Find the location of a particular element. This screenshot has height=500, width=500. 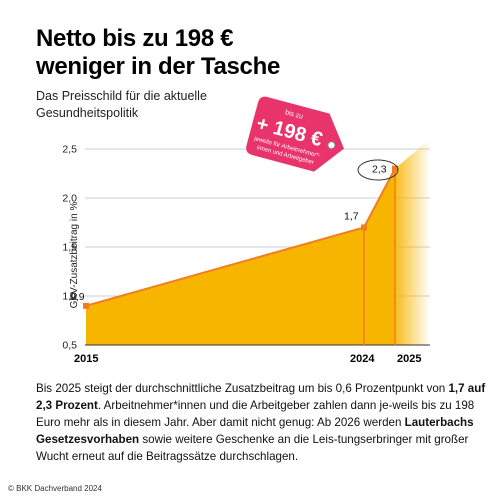

body-bold-2: Lauterbachs Gesetzesvorhaben is located at coordinates (255, 431).